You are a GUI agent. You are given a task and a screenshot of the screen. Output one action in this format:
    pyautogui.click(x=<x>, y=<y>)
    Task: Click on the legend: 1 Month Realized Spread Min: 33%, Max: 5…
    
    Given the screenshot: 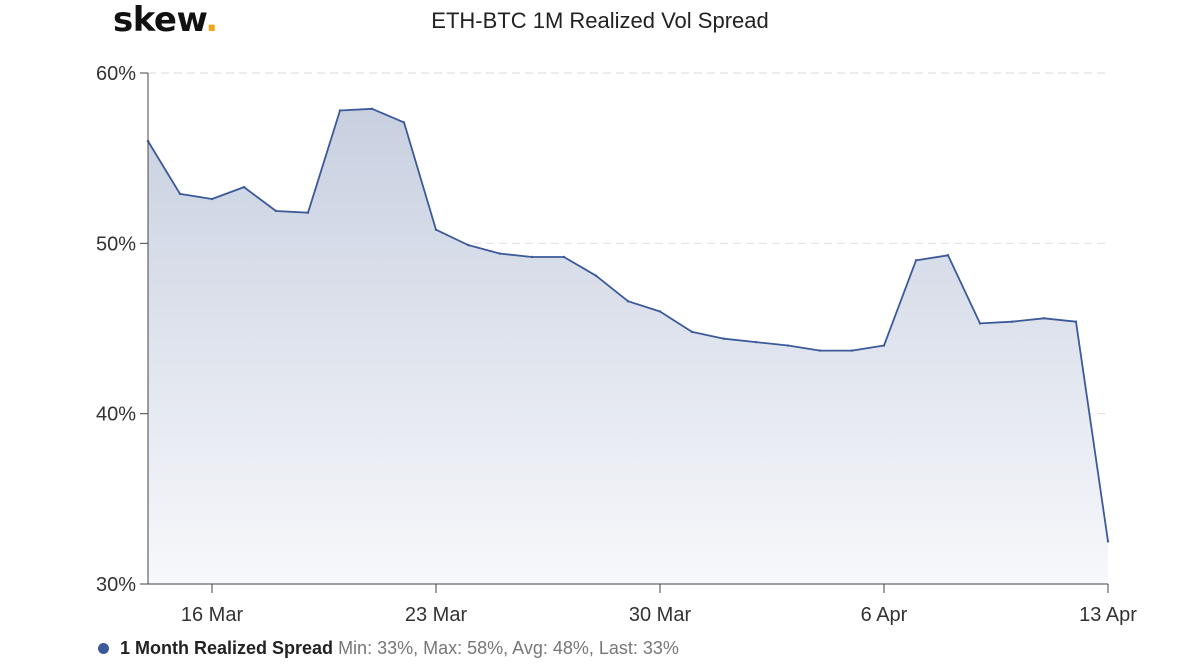 What is the action you would take?
    pyautogui.click(x=388, y=648)
    